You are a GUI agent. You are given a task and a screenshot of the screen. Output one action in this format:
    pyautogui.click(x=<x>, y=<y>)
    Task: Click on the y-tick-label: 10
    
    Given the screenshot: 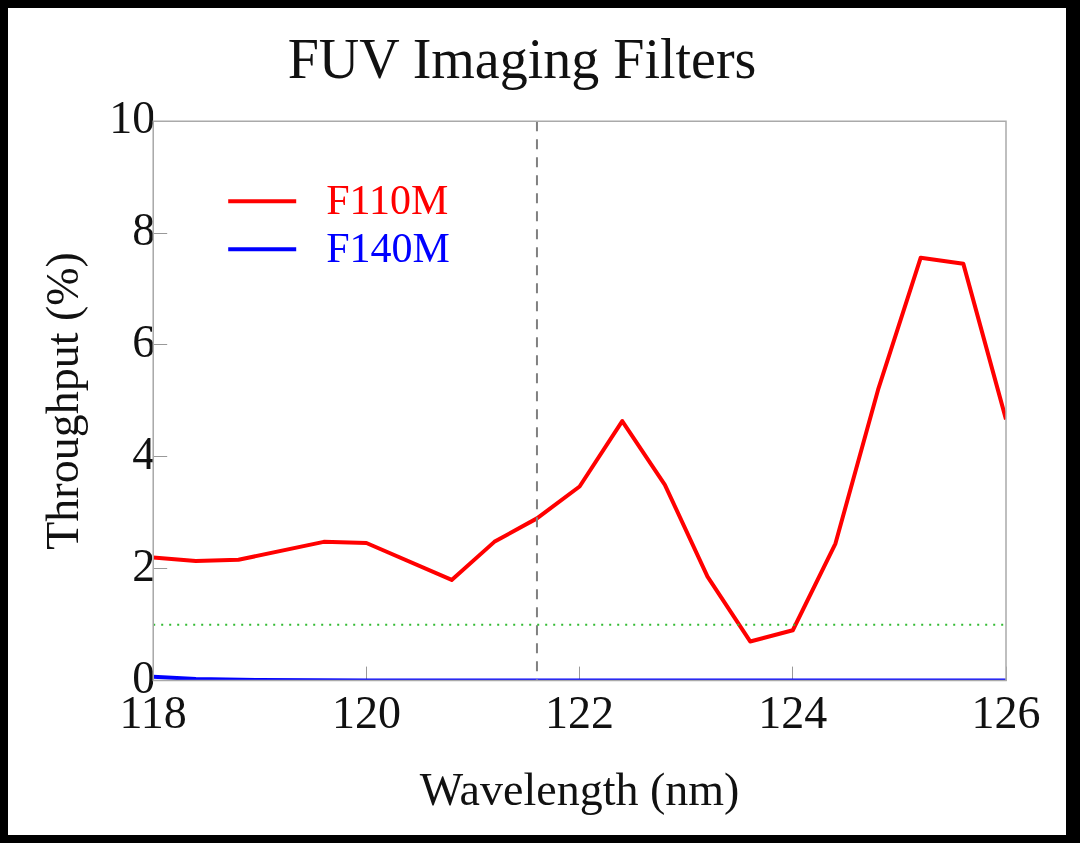 What is the action you would take?
    pyautogui.click(x=132, y=118)
    